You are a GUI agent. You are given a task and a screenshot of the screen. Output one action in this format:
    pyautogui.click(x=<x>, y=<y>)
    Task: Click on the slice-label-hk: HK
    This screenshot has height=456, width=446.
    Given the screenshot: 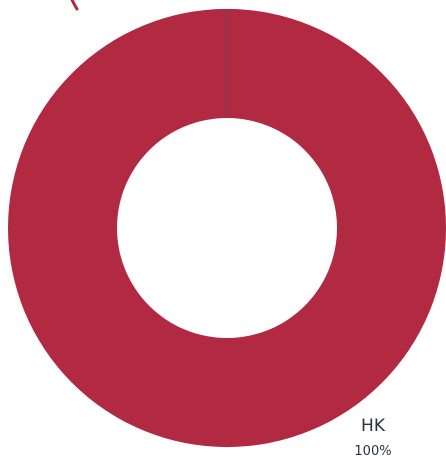 What is the action you would take?
    pyautogui.click(x=373, y=426)
    